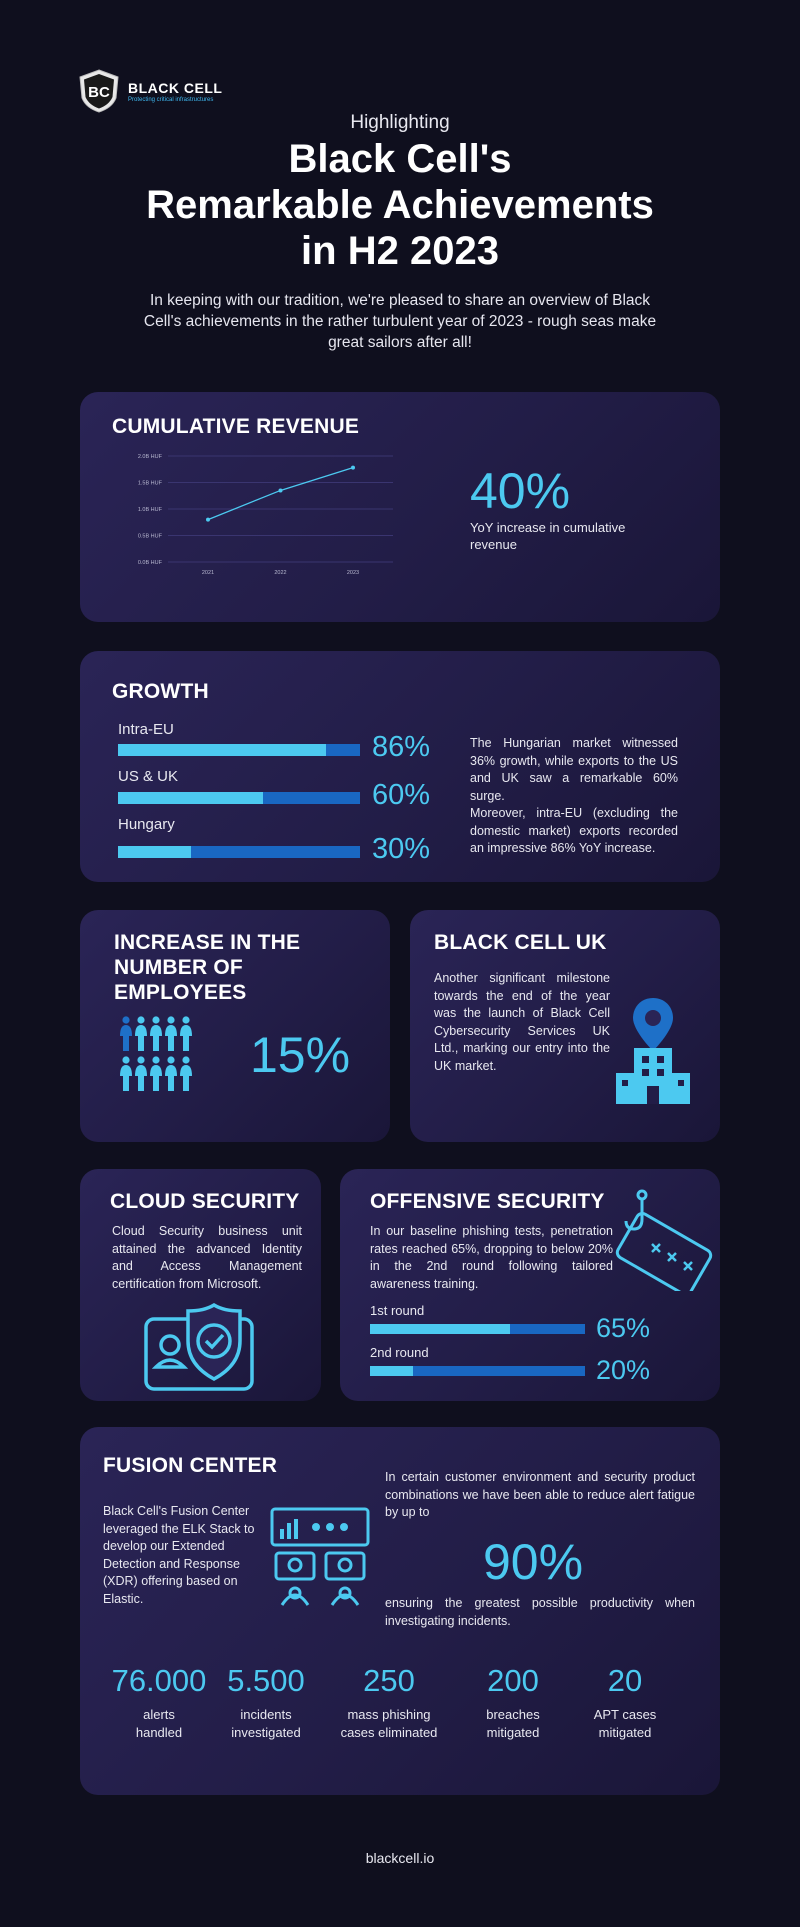 The height and width of the screenshot is (1927, 800). Describe the element at coordinates (146, 824) in the screenshot. I see `growth-label-hungary: Hungary` at that location.